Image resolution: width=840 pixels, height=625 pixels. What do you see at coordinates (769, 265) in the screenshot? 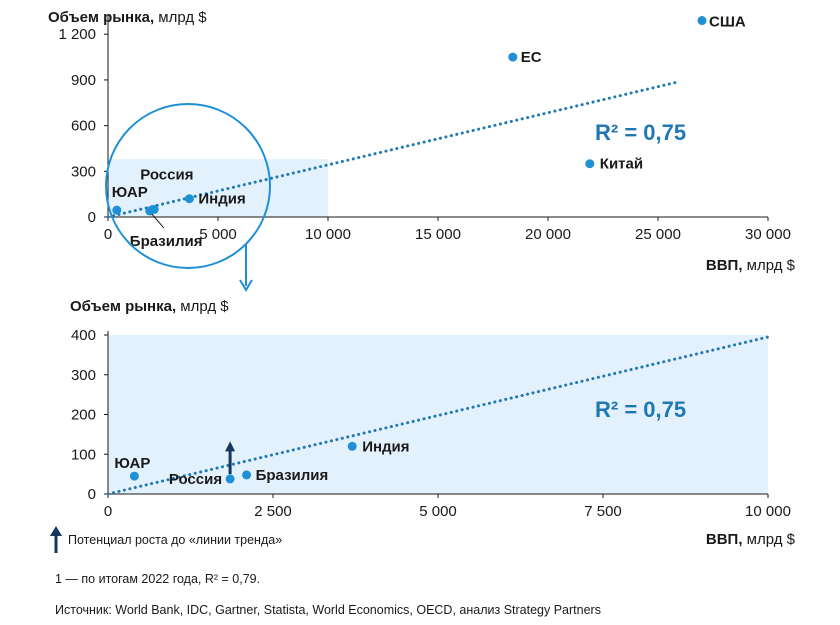
I see `top-x-axis-title-unit: млрд $` at bounding box center [769, 265].